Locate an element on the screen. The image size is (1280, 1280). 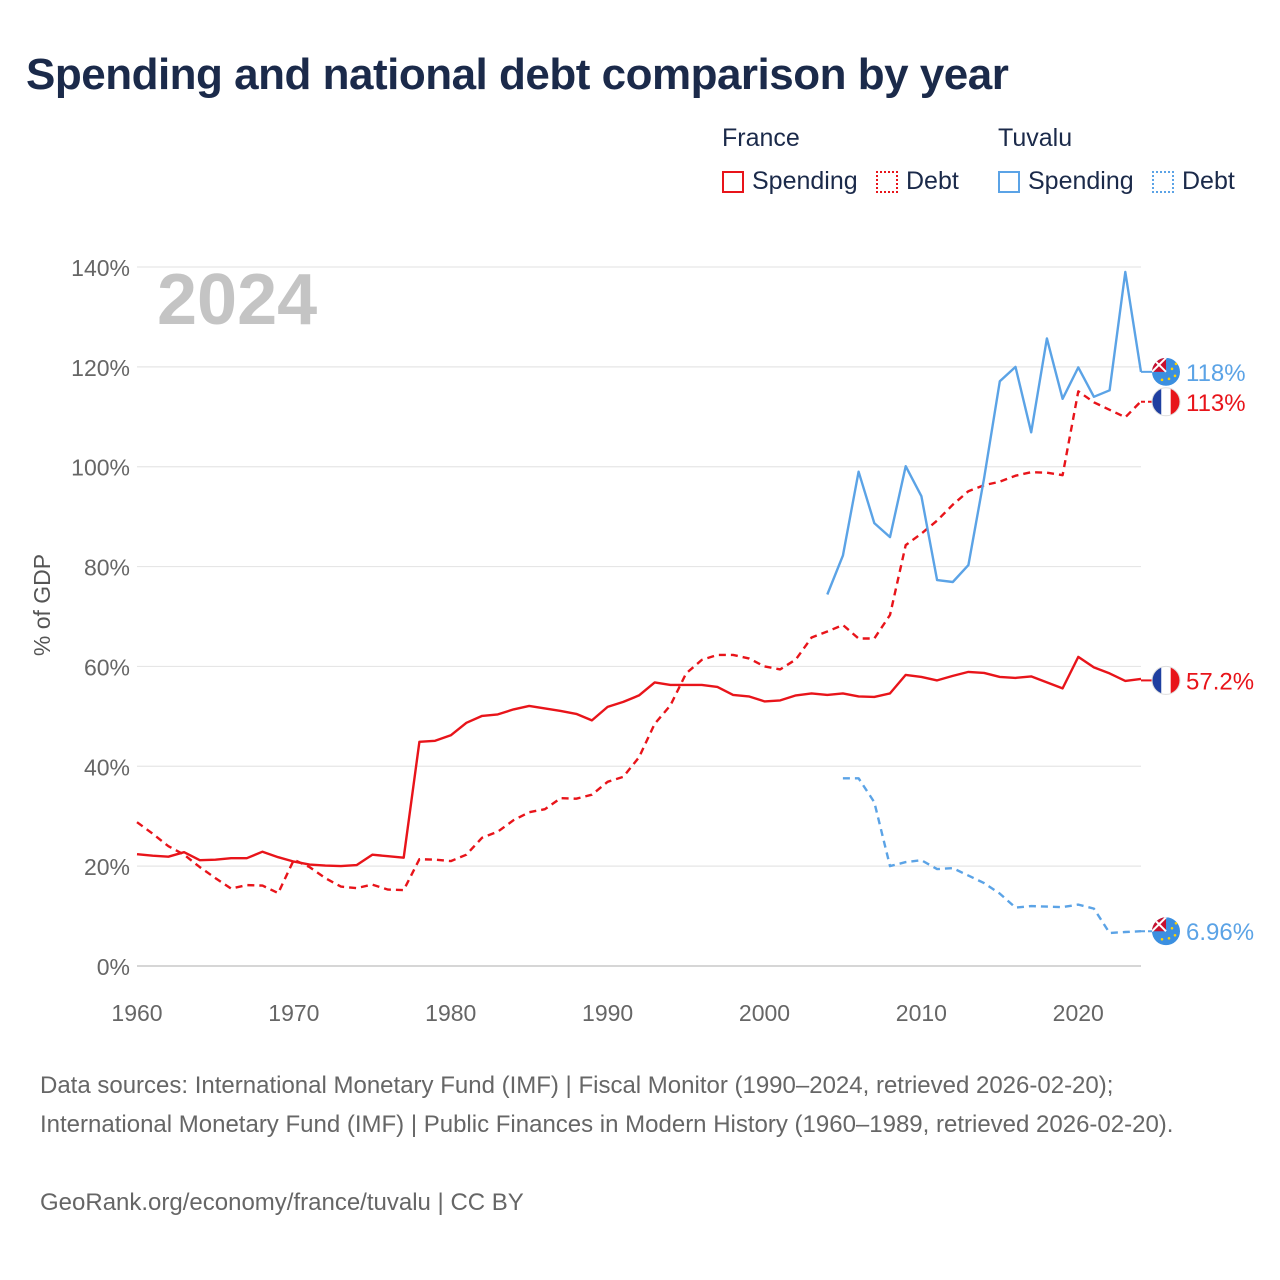
x-axis: 1960 1970 1980 1990 2000 2010 2020 is located at coordinates (607, 1013).